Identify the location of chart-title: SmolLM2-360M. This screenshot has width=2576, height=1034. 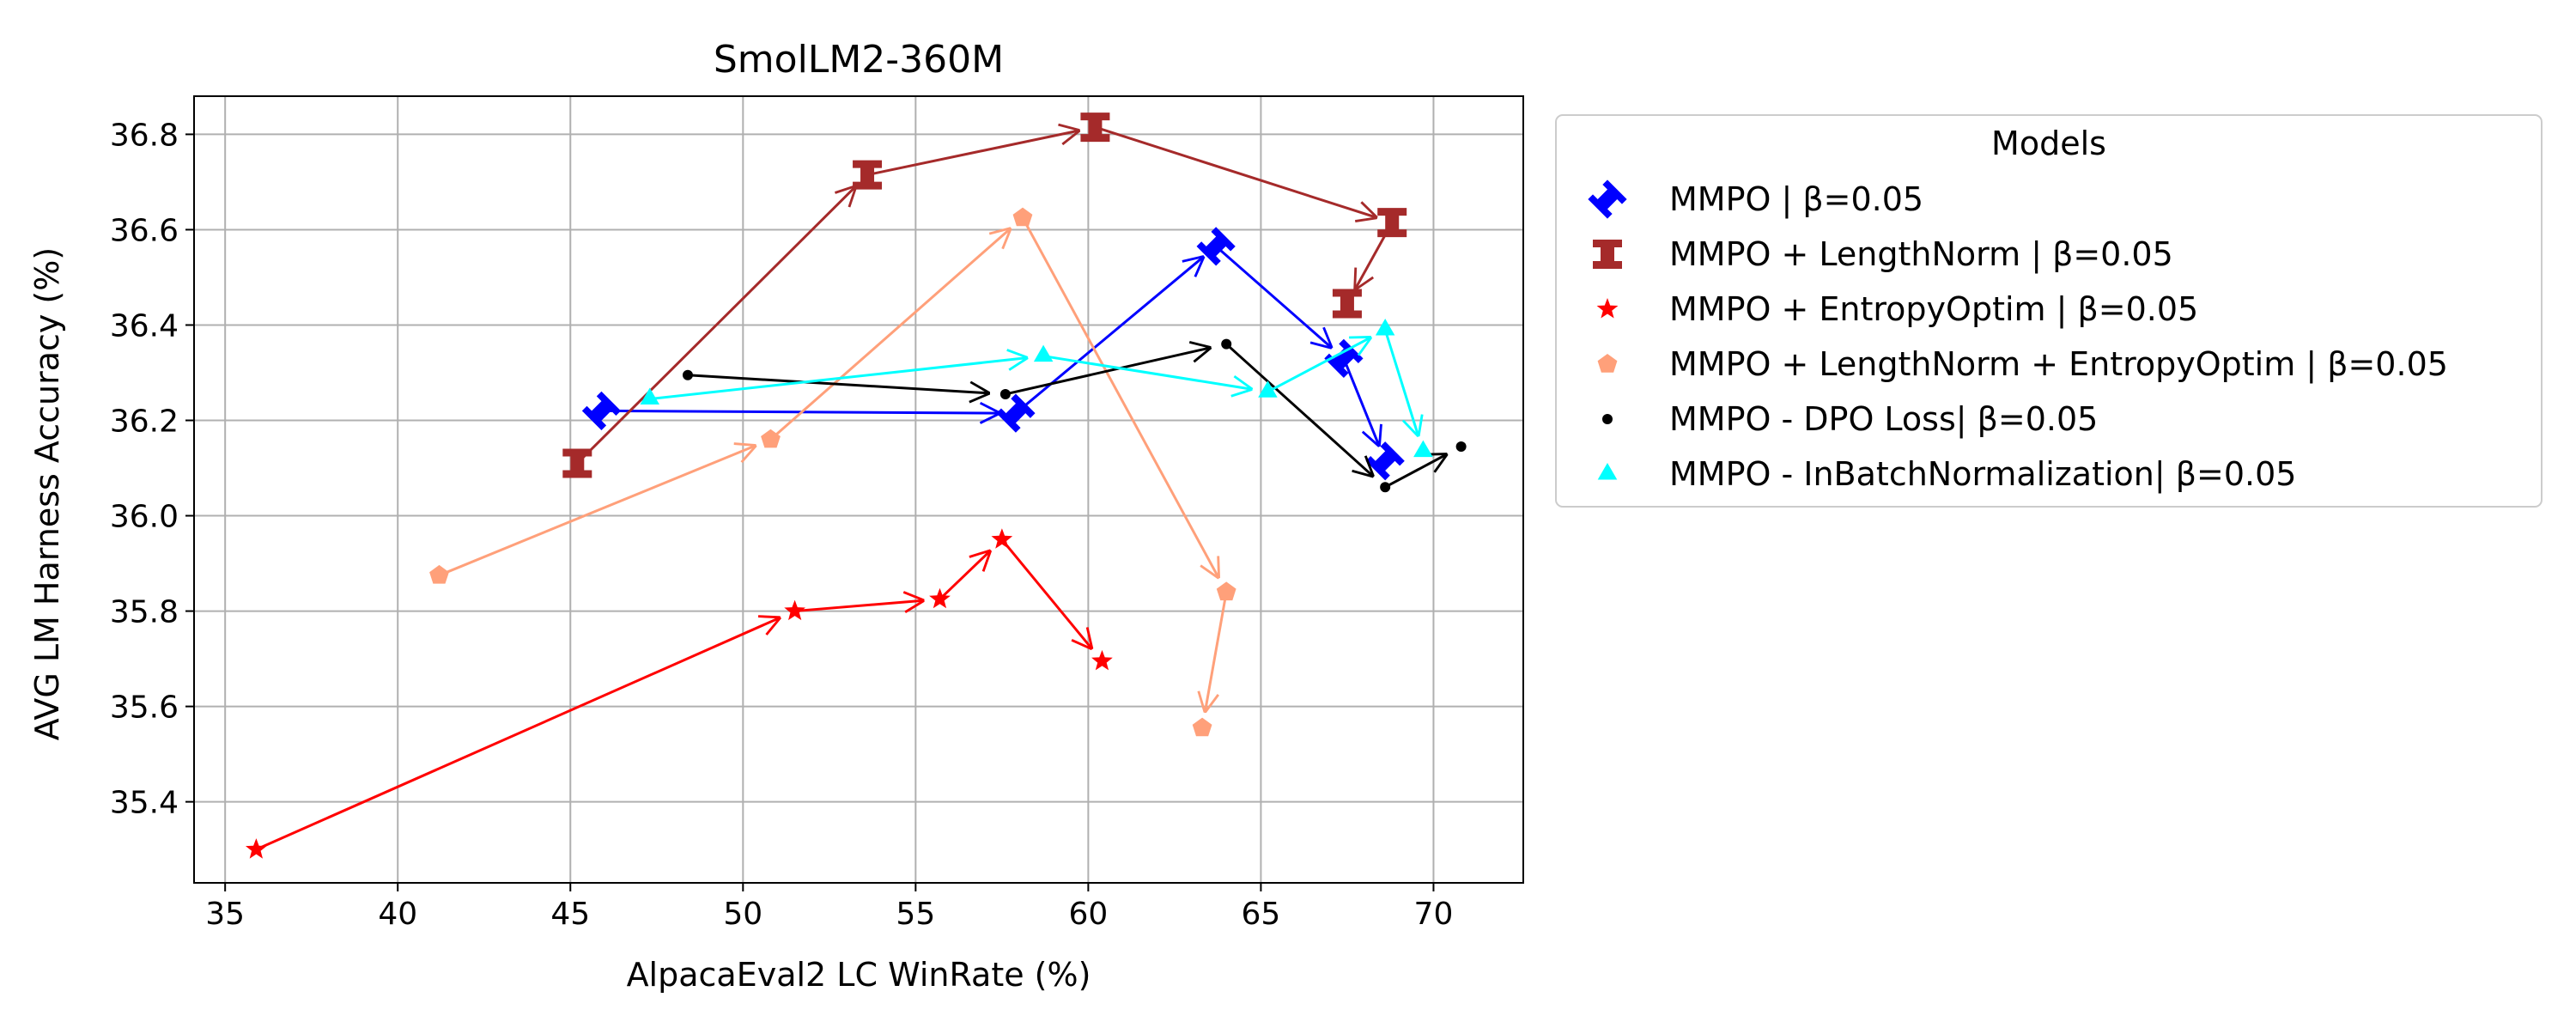
(859, 60).